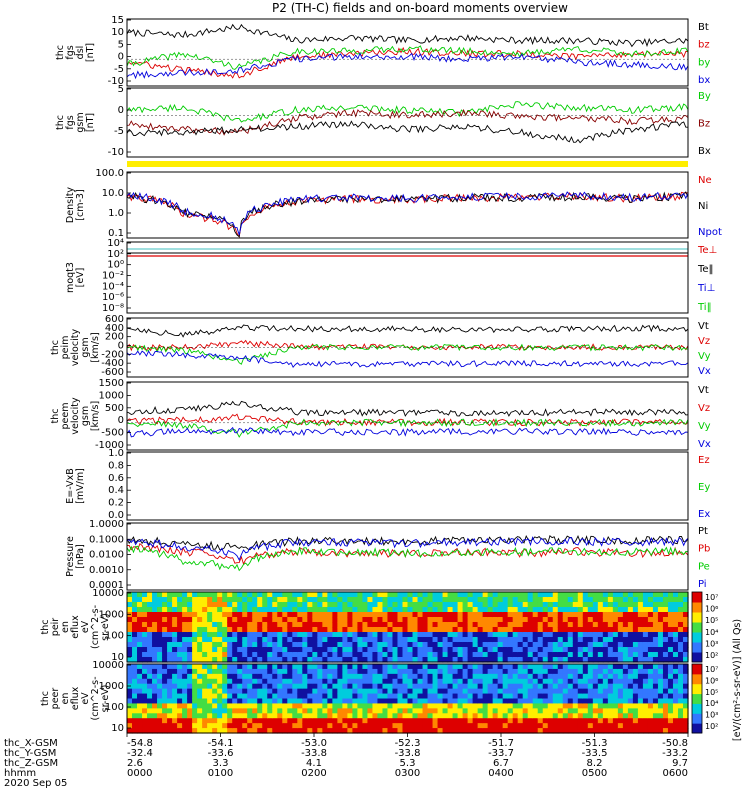  Describe the element at coordinates (106, 570) in the screenshot. I see `y-tick-label: 0.0010` at that location.